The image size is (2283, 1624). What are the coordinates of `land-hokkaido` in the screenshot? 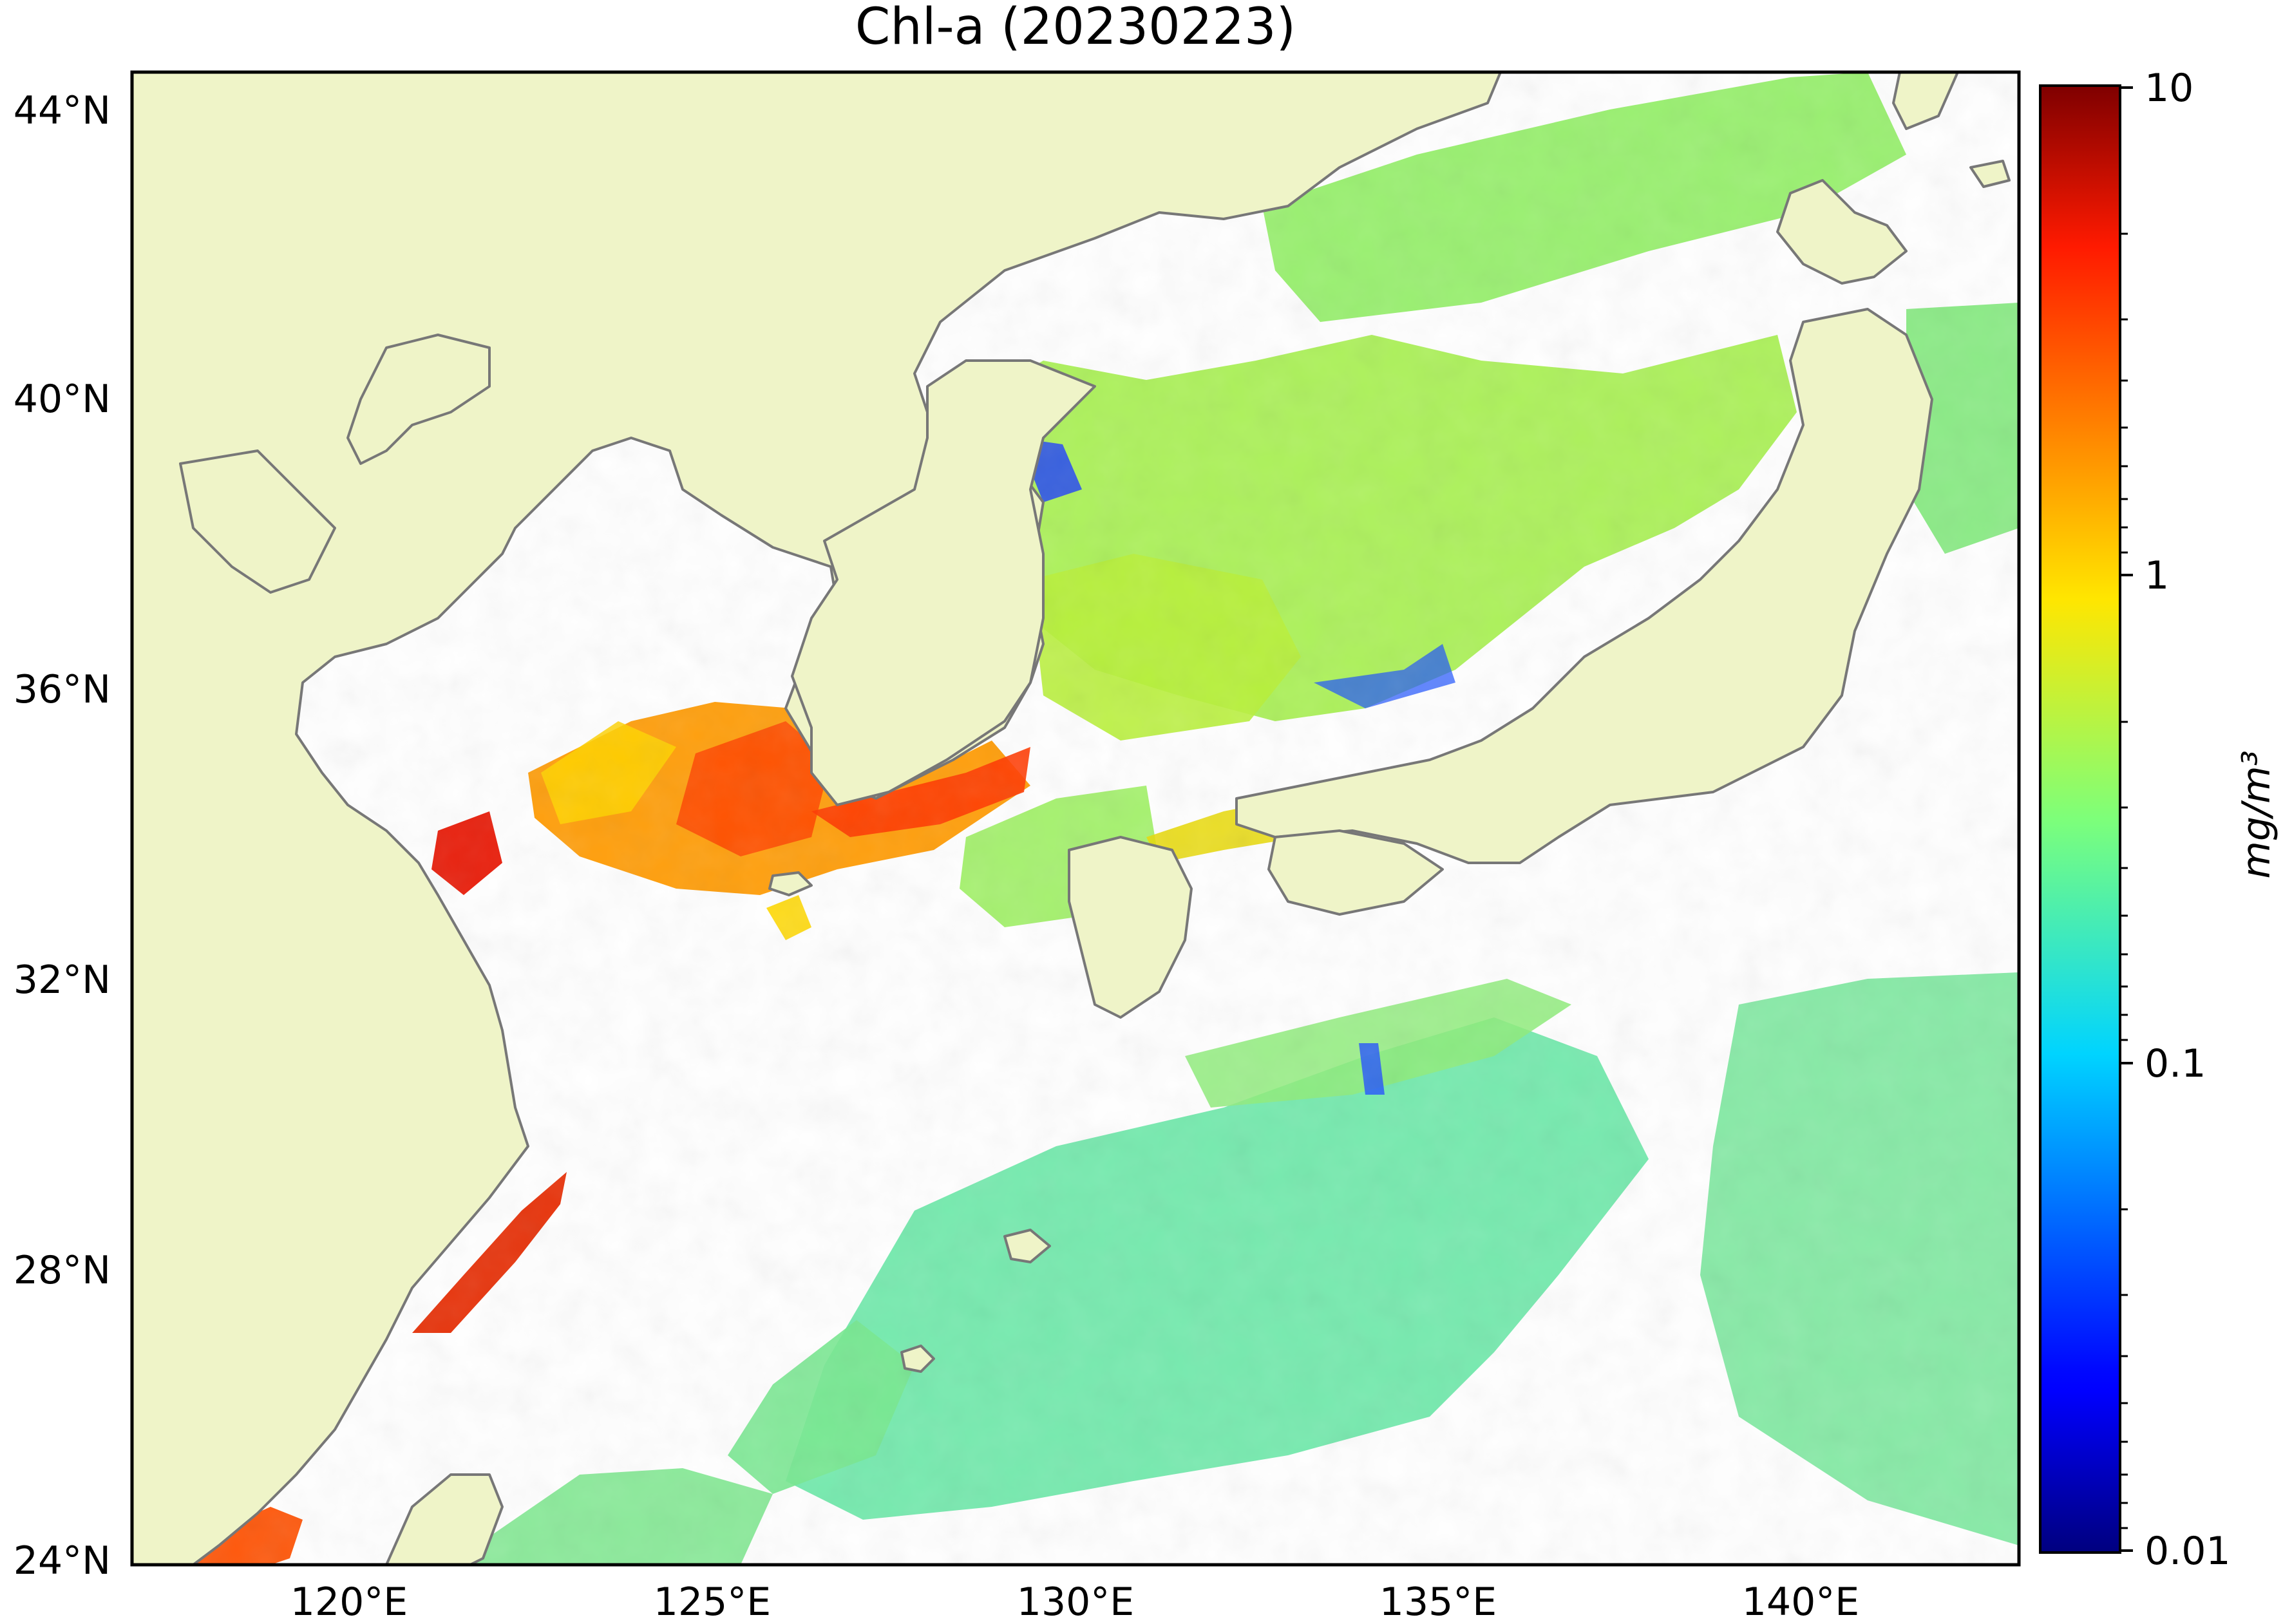 It's located at (1842, 232).